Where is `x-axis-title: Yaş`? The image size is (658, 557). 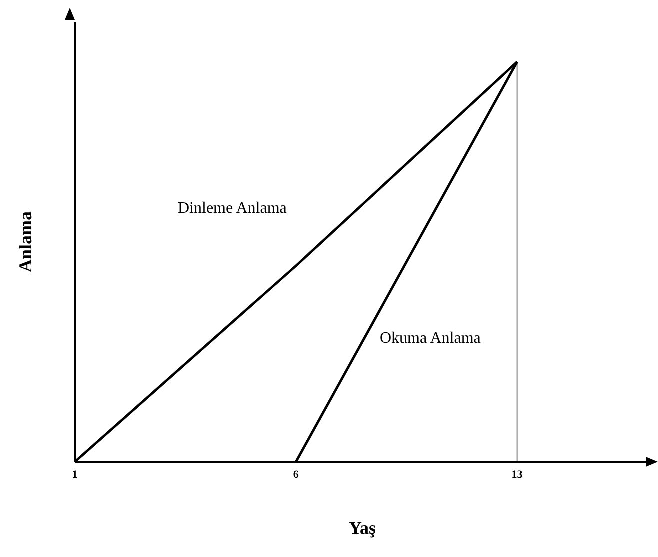
x-axis-title: Yaş is located at coordinates (362, 528).